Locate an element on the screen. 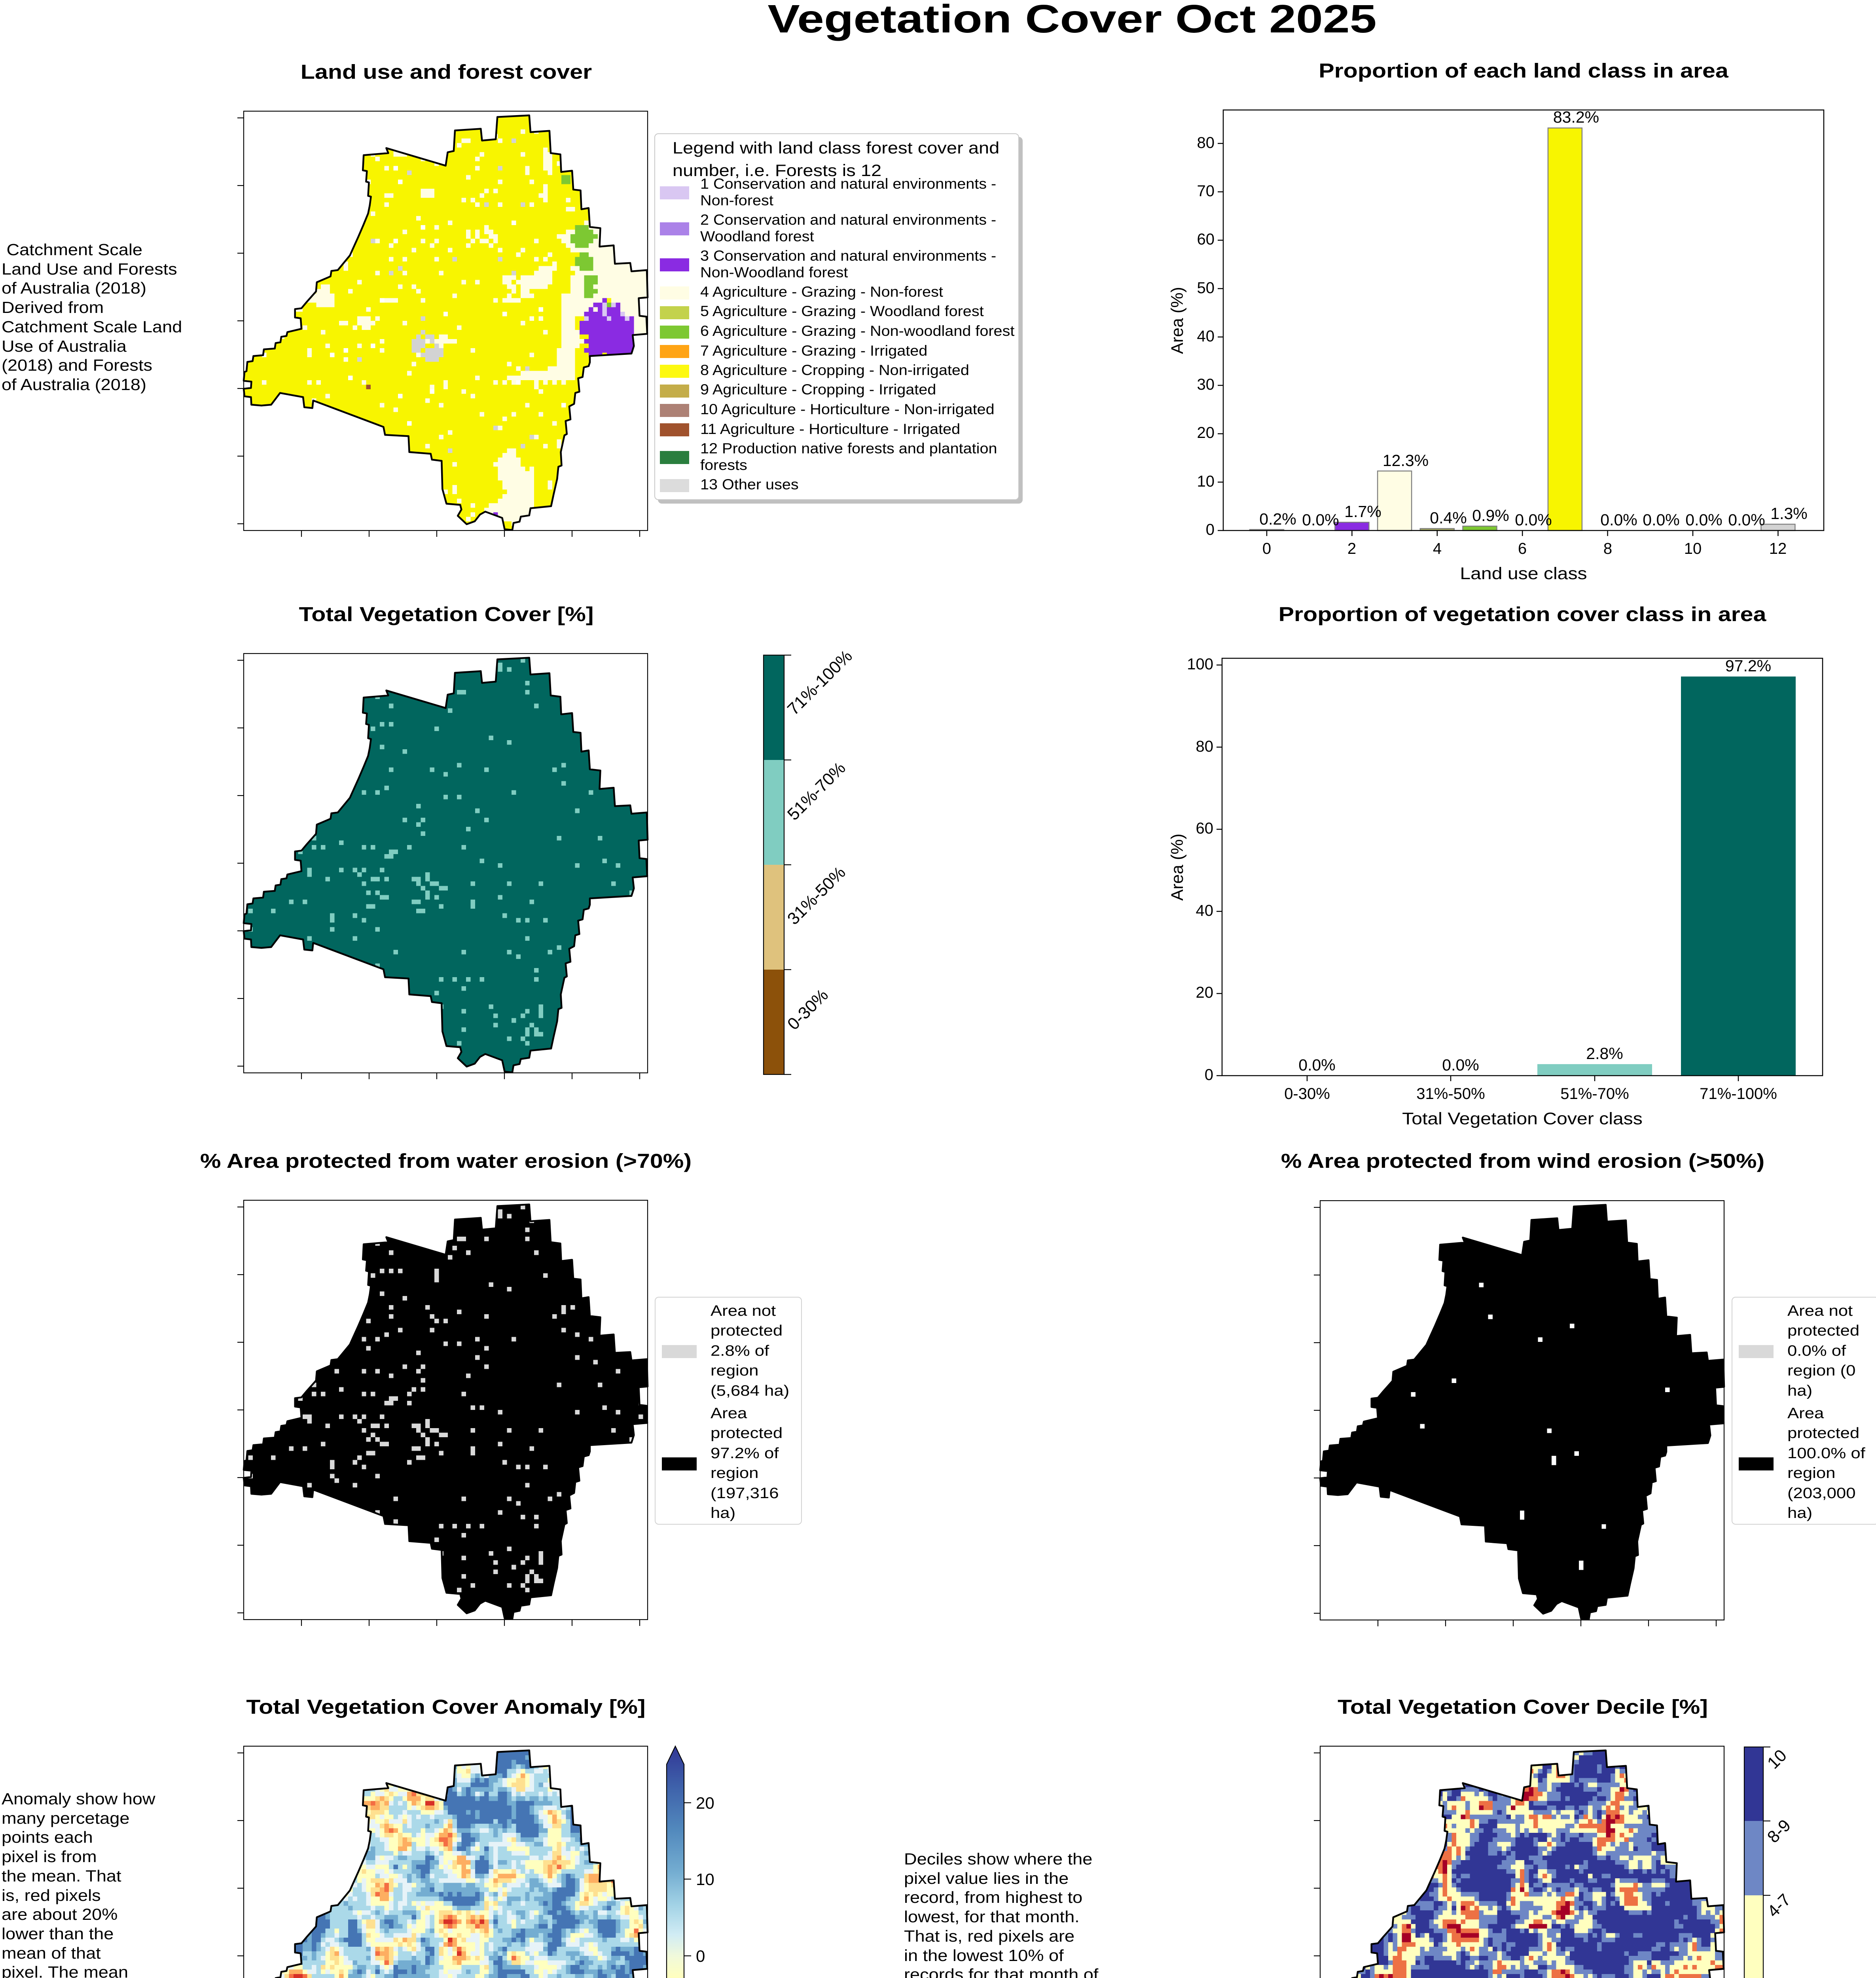 This screenshot has width=1876, height=1978. svg-text: 0-30% is located at coordinates (808, 1009).